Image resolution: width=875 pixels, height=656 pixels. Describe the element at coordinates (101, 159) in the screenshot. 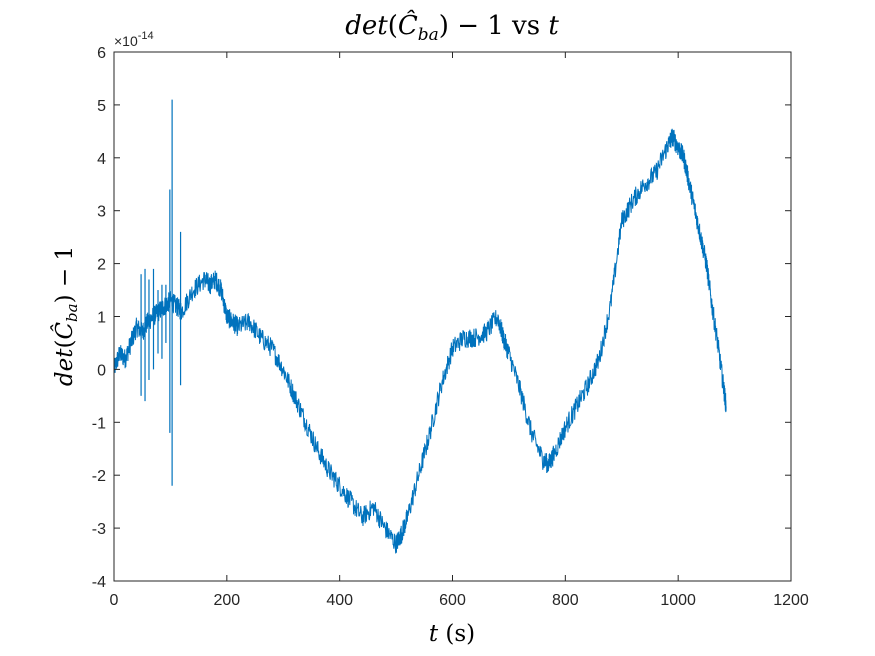

I see `y-tick-label: 4` at that location.